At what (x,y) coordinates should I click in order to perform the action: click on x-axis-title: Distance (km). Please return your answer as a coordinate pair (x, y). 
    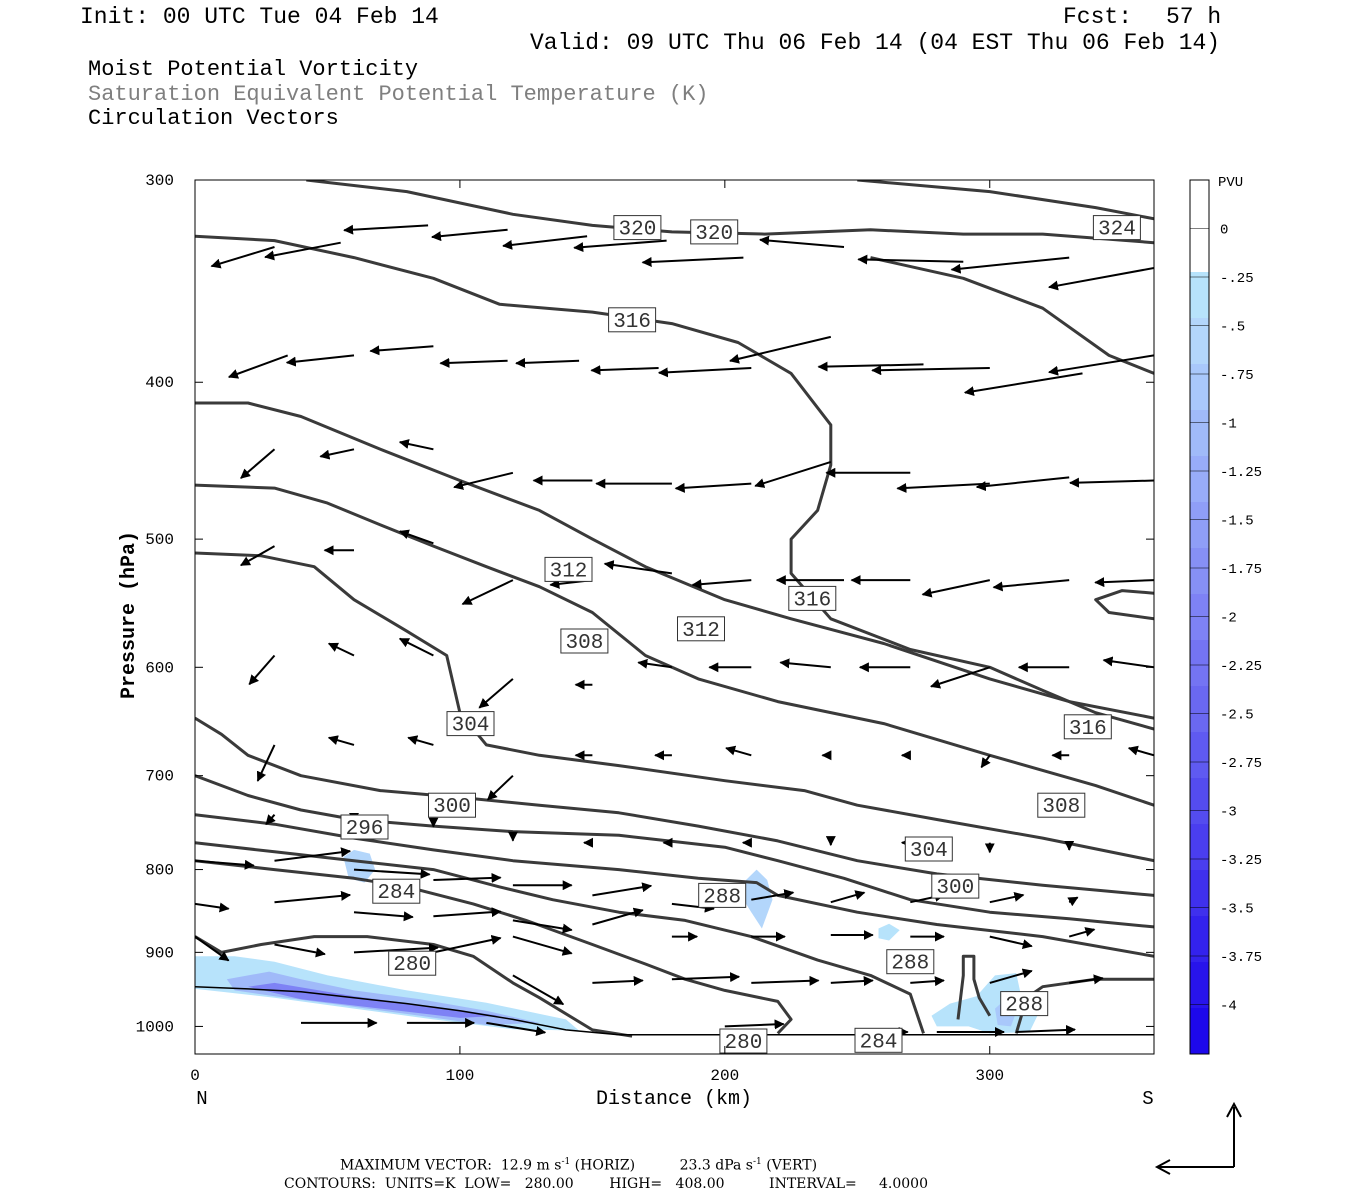
    Looking at the image, I should click on (674, 1099).